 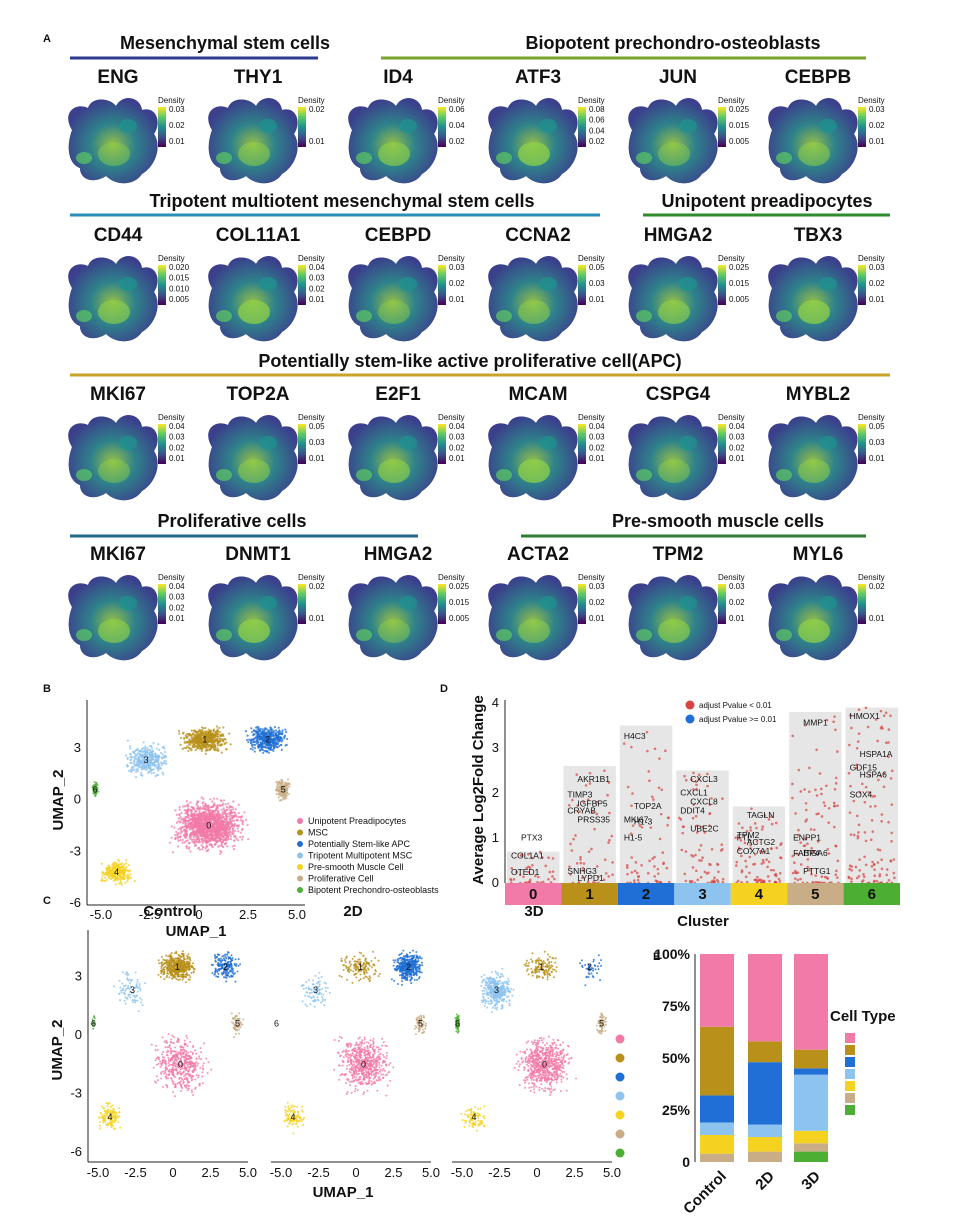 What do you see at coordinates (678, 394) in the screenshot?
I see `gene-label: CSPG4` at bounding box center [678, 394].